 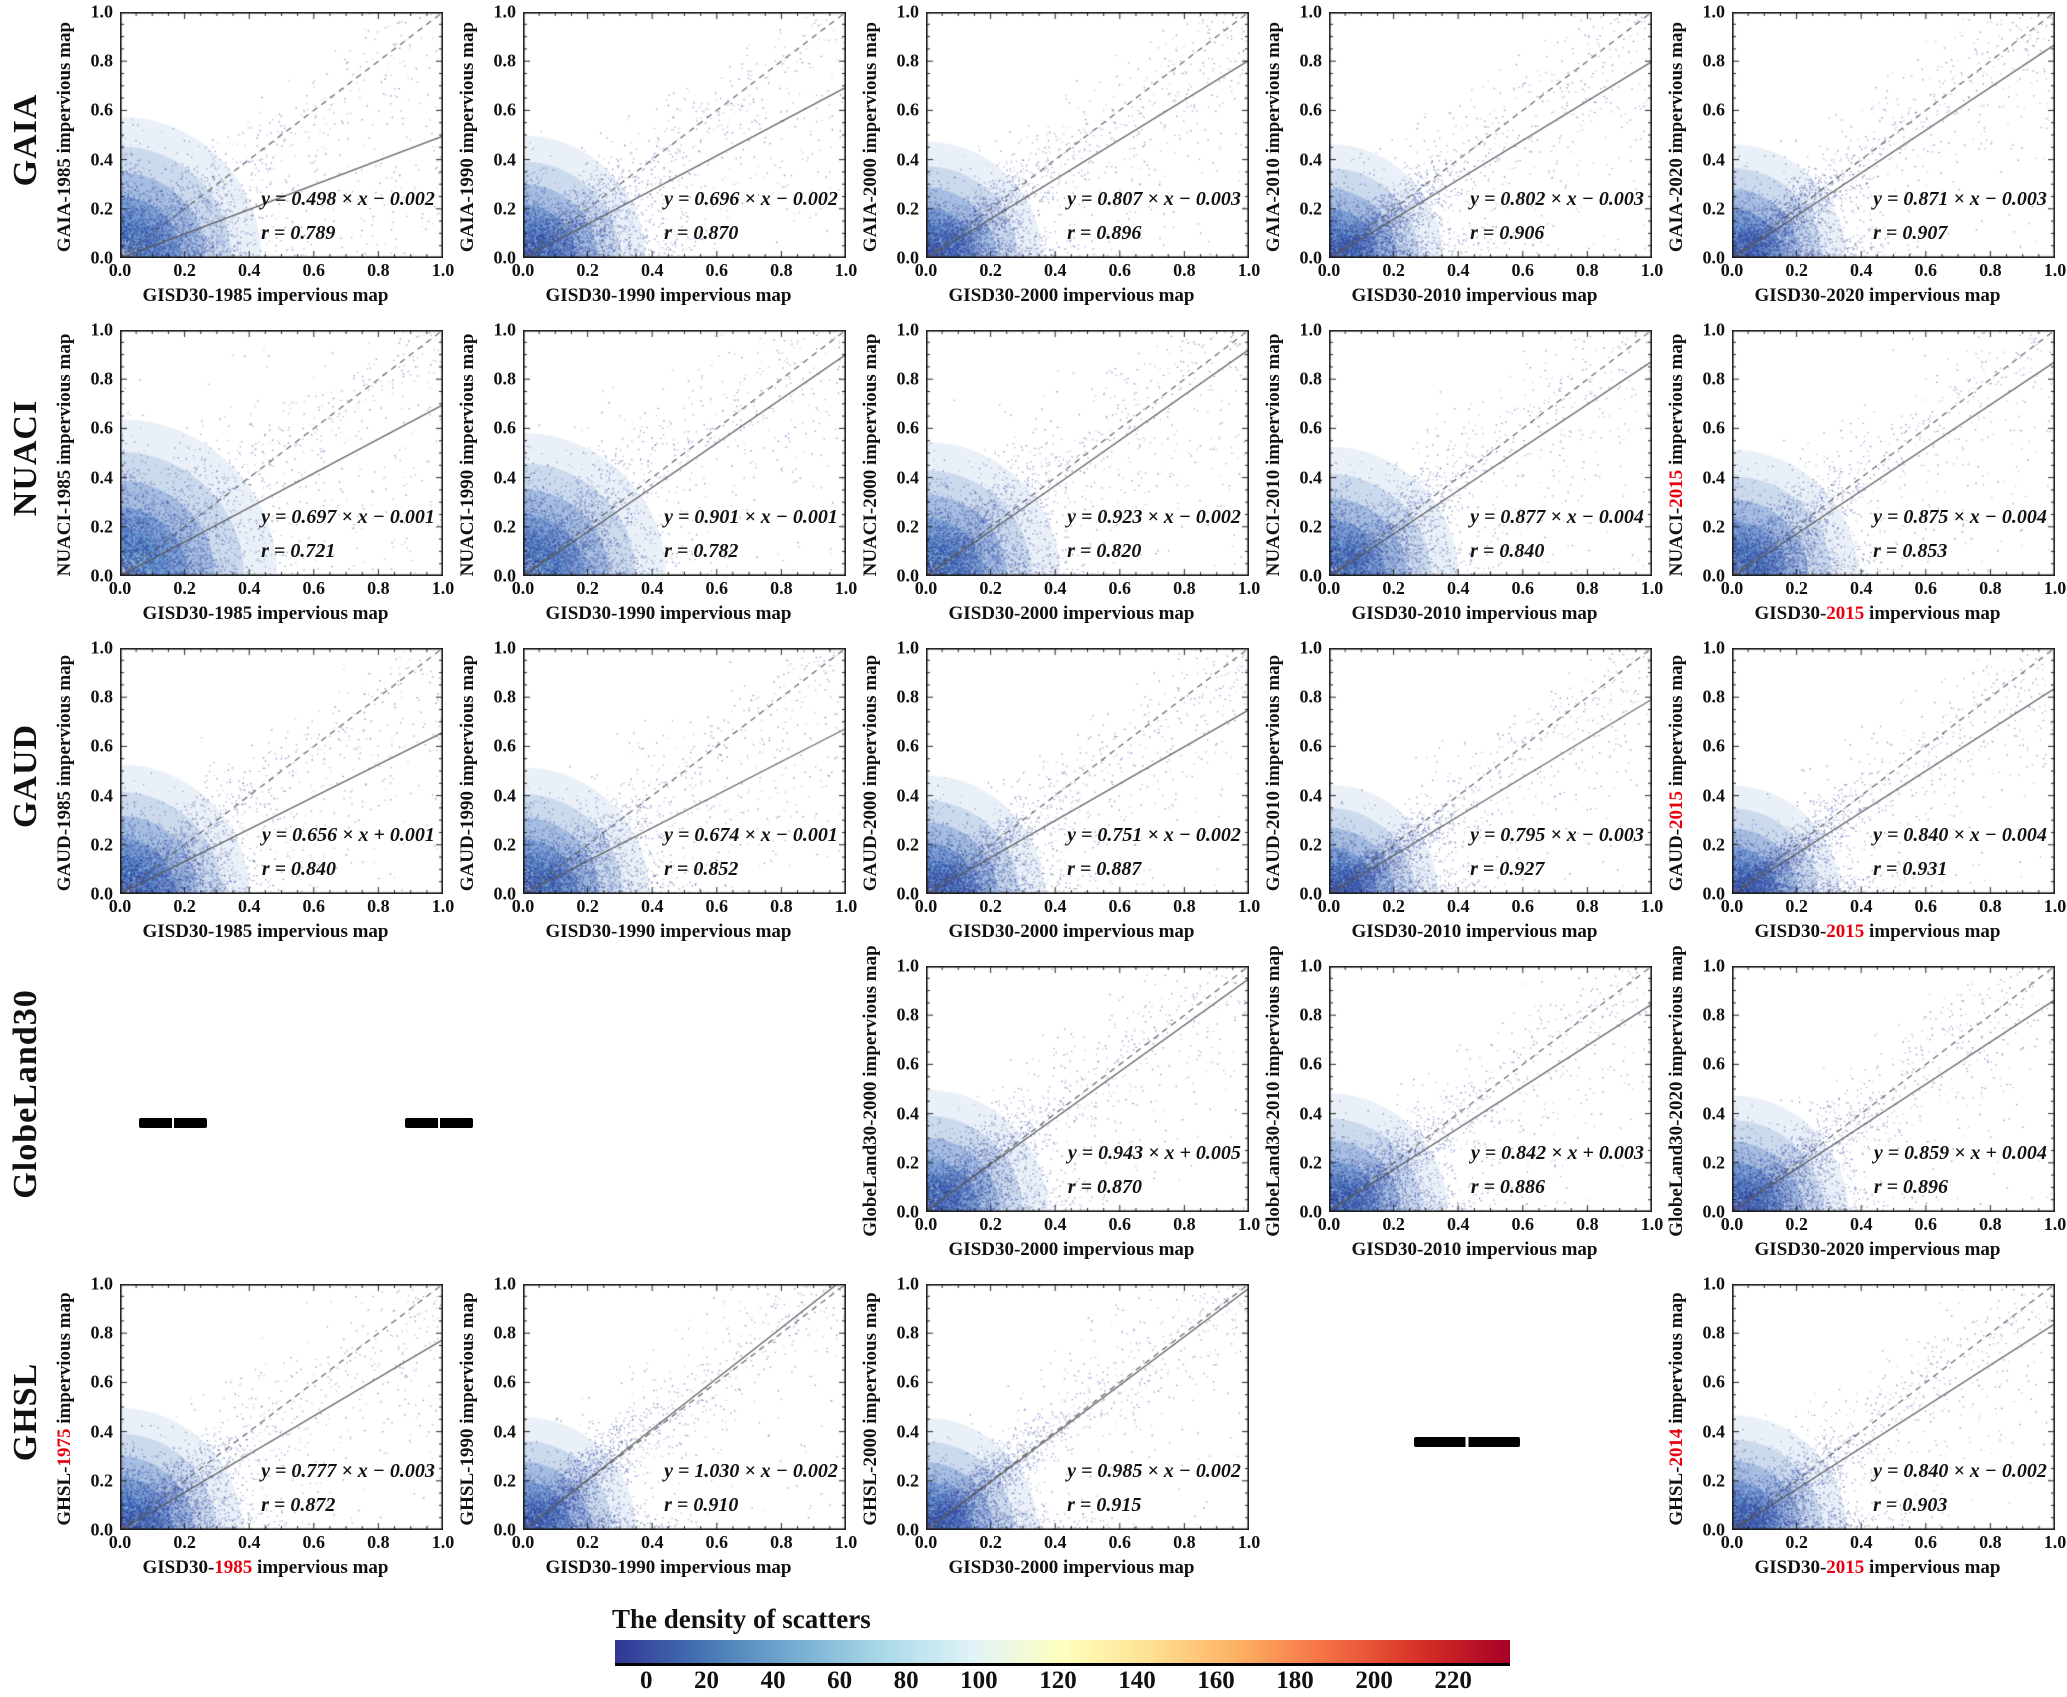 I want to click on x-axis-label: GISD30-2020 impervious map, so click(x=1877, y=295).